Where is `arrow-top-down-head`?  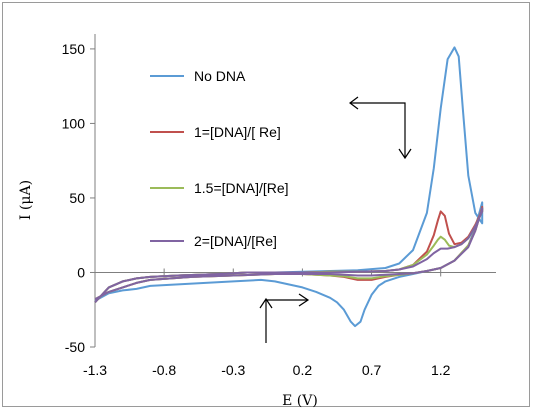 arrow-top-down-head is located at coordinates (405, 154).